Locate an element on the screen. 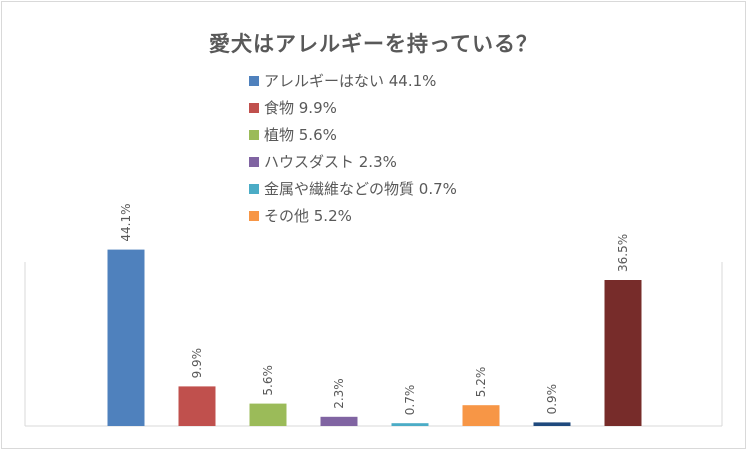  legend-item-0: アレルギーはない 44.1% is located at coordinates (353, 80).